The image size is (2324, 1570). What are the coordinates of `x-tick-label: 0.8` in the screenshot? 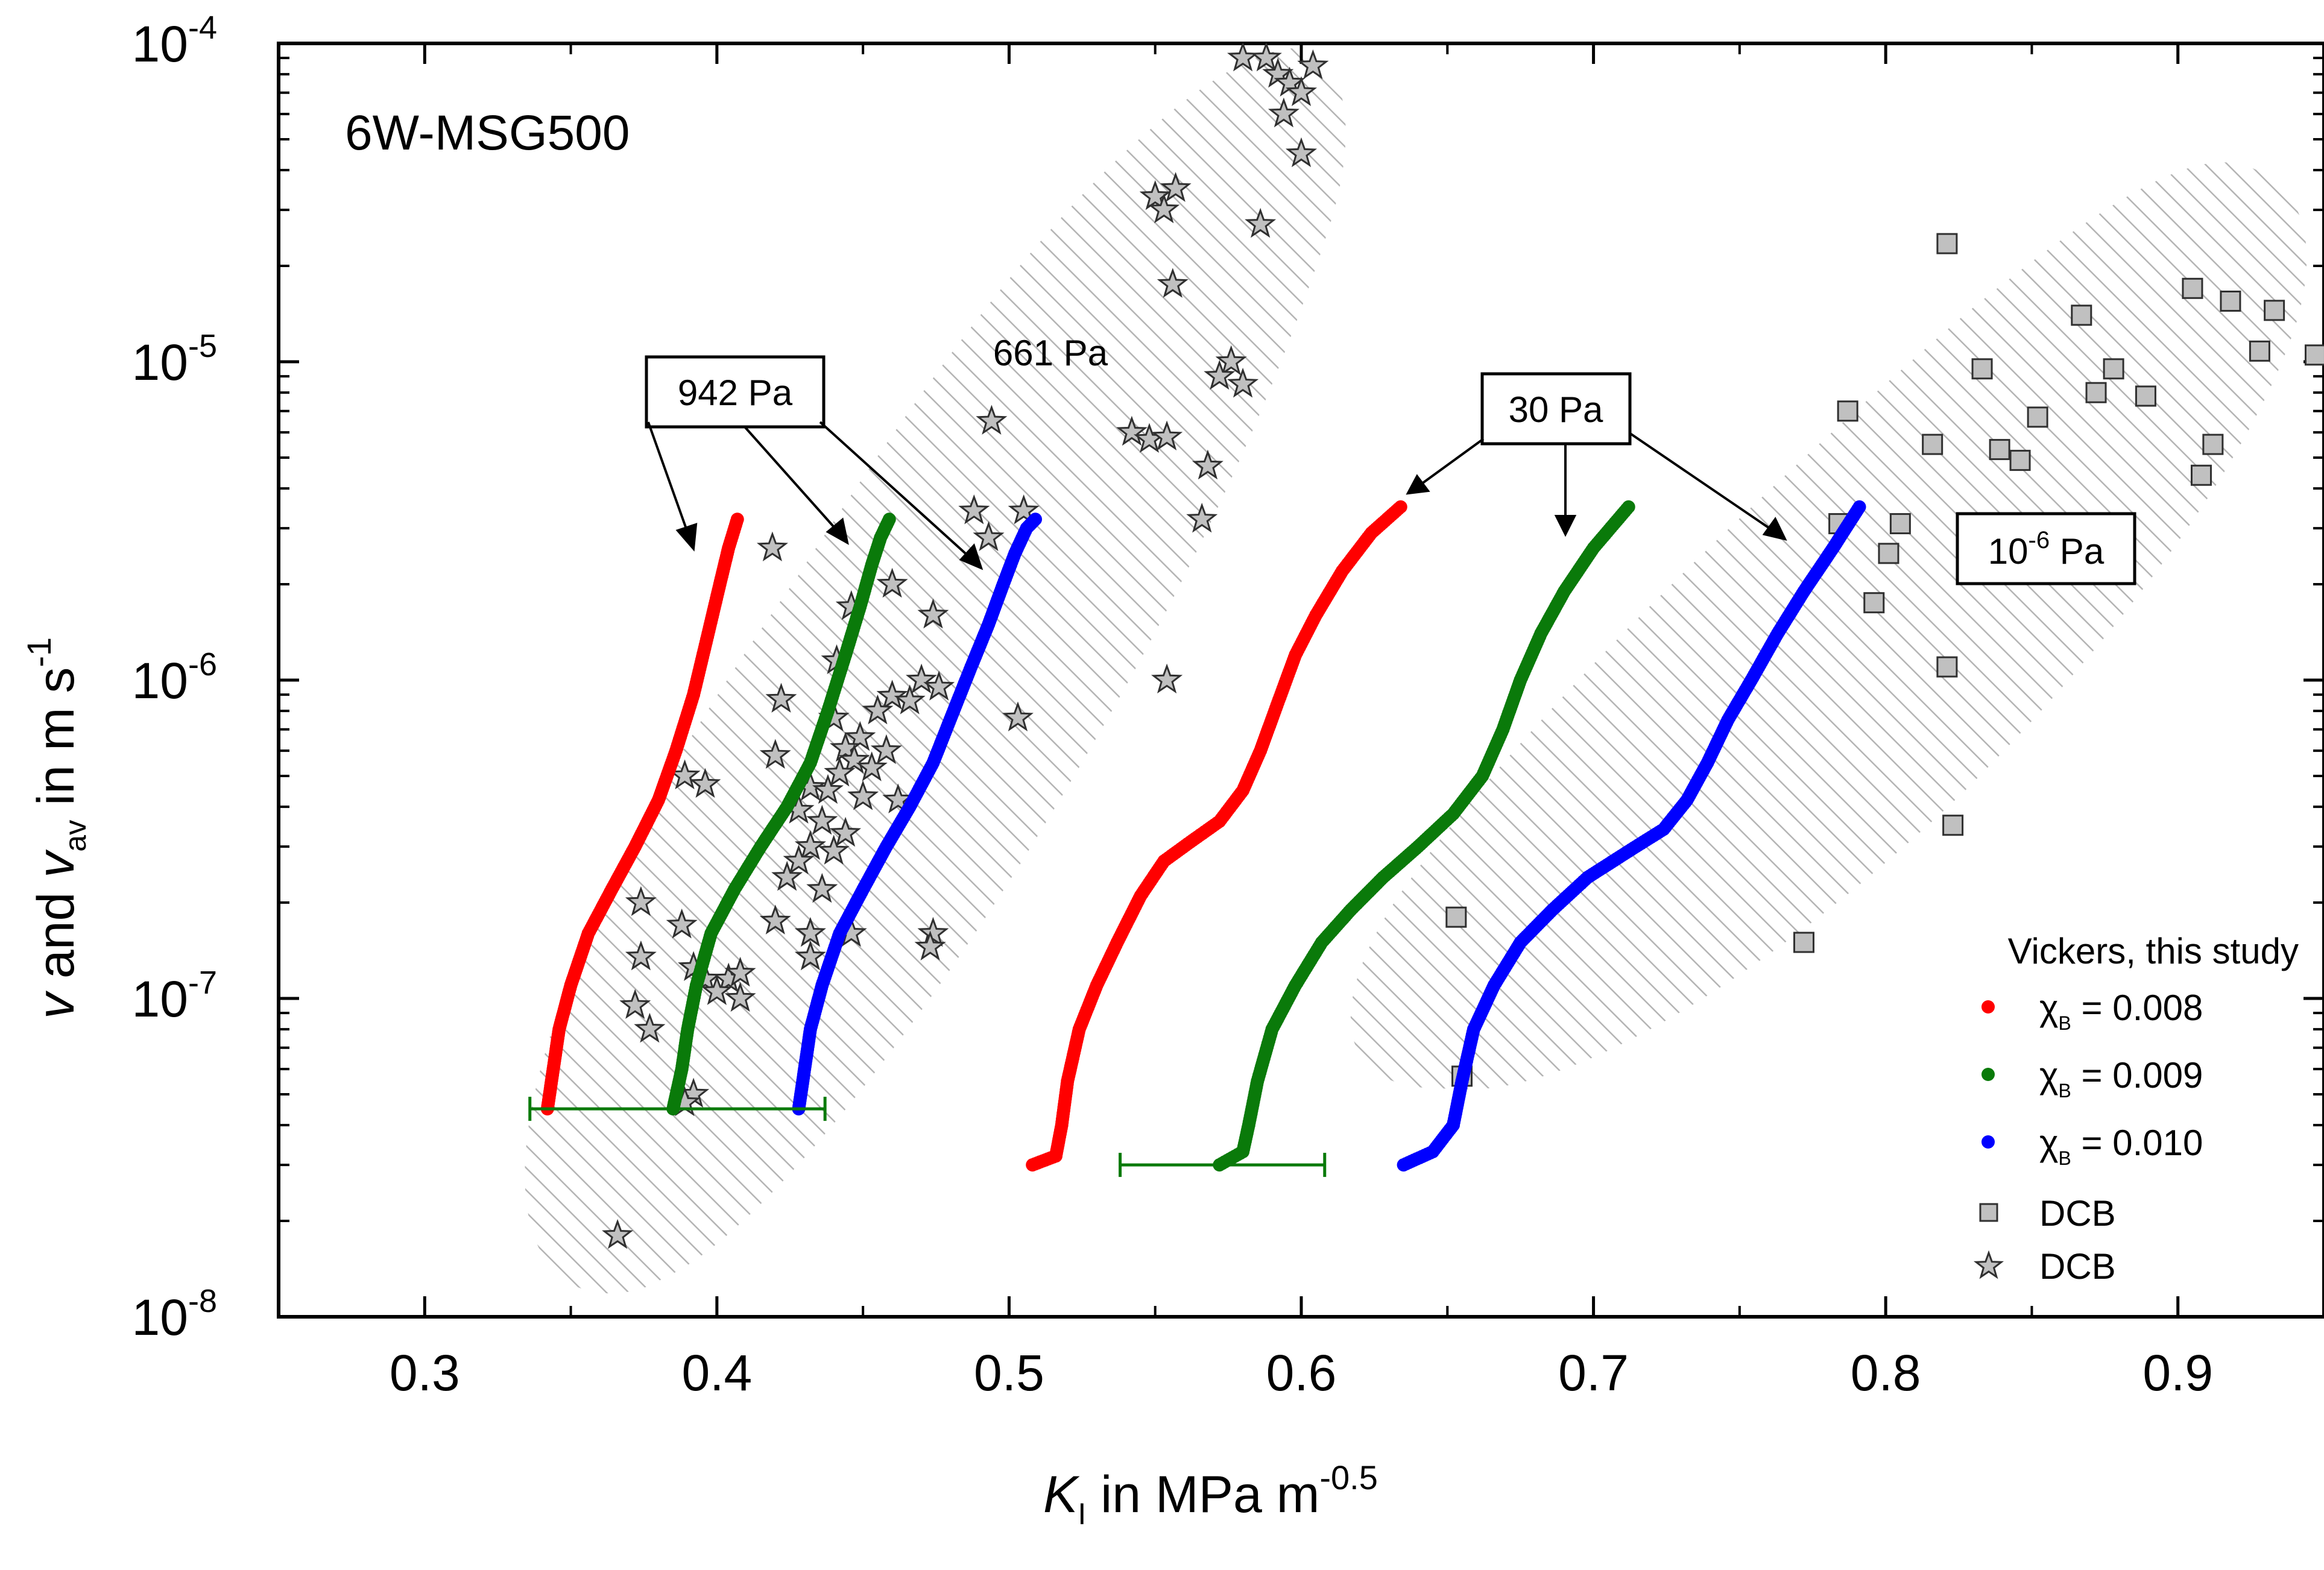 It's located at (1886, 1373).